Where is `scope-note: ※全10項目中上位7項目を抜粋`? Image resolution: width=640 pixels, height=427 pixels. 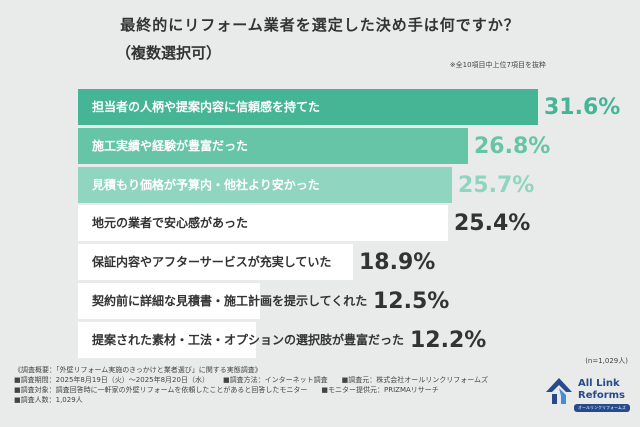 scope-note: ※全10項目中上位7項目を抜粋 is located at coordinates (497, 65).